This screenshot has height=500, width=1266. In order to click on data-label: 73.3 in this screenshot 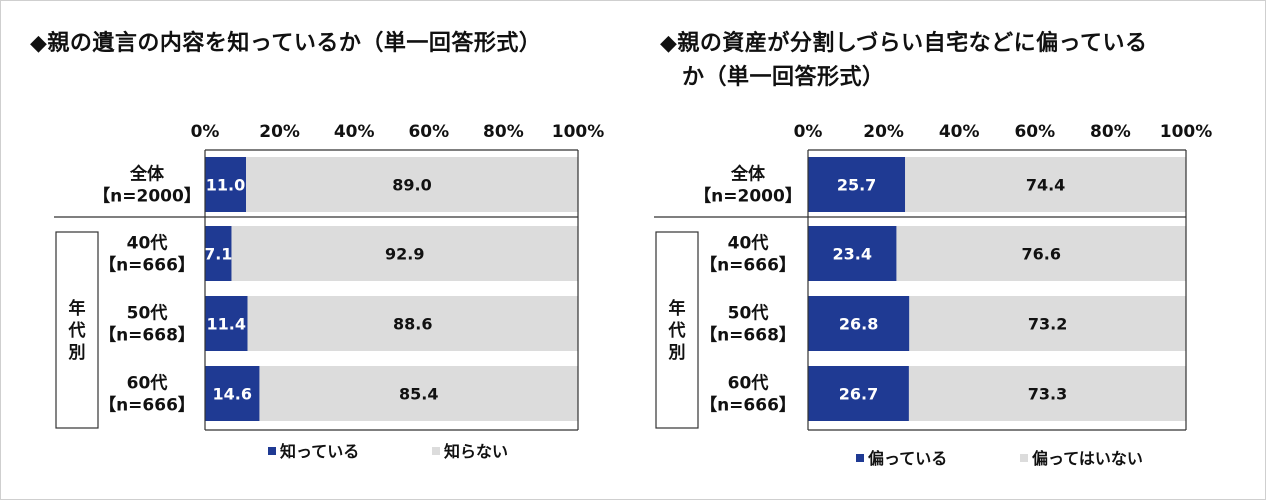, I will do `click(1047, 394)`.